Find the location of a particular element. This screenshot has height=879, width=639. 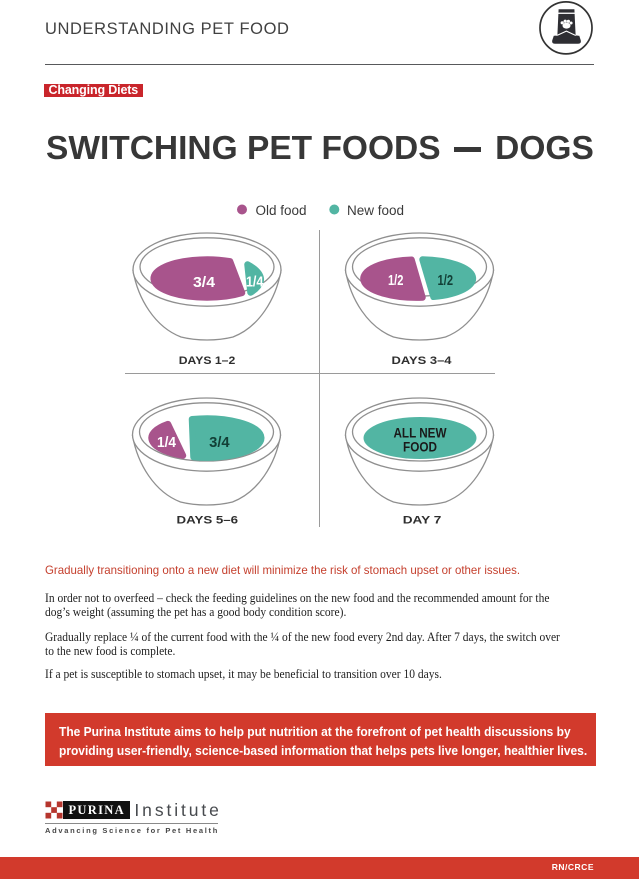

svg-text: DAYS 1–2 is located at coordinates (207, 361).